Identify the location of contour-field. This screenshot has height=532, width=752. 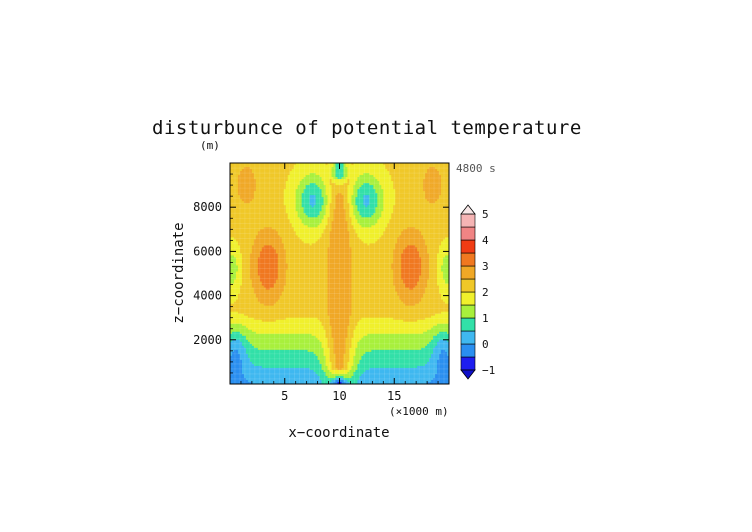
(339, 273).